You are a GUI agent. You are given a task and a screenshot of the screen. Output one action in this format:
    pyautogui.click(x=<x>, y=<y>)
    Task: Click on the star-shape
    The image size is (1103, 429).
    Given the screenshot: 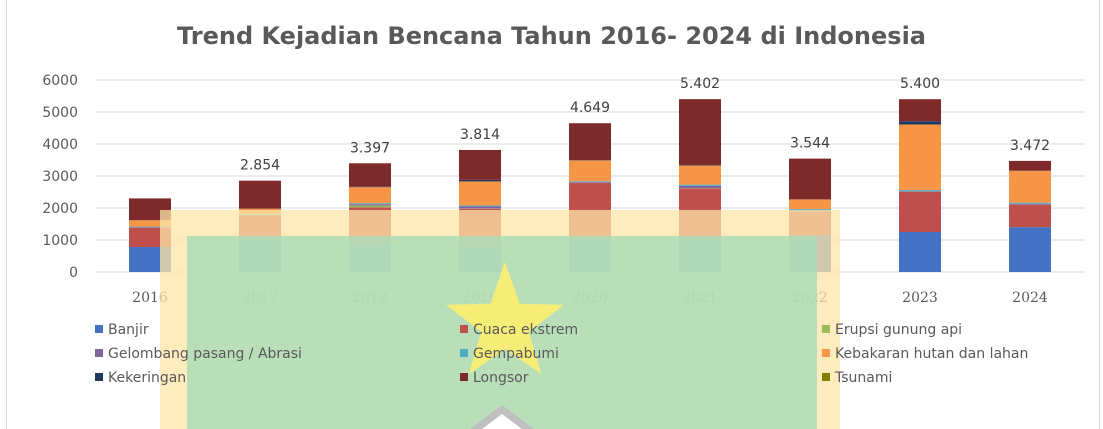 What is the action you would take?
    pyautogui.click(x=505, y=318)
    